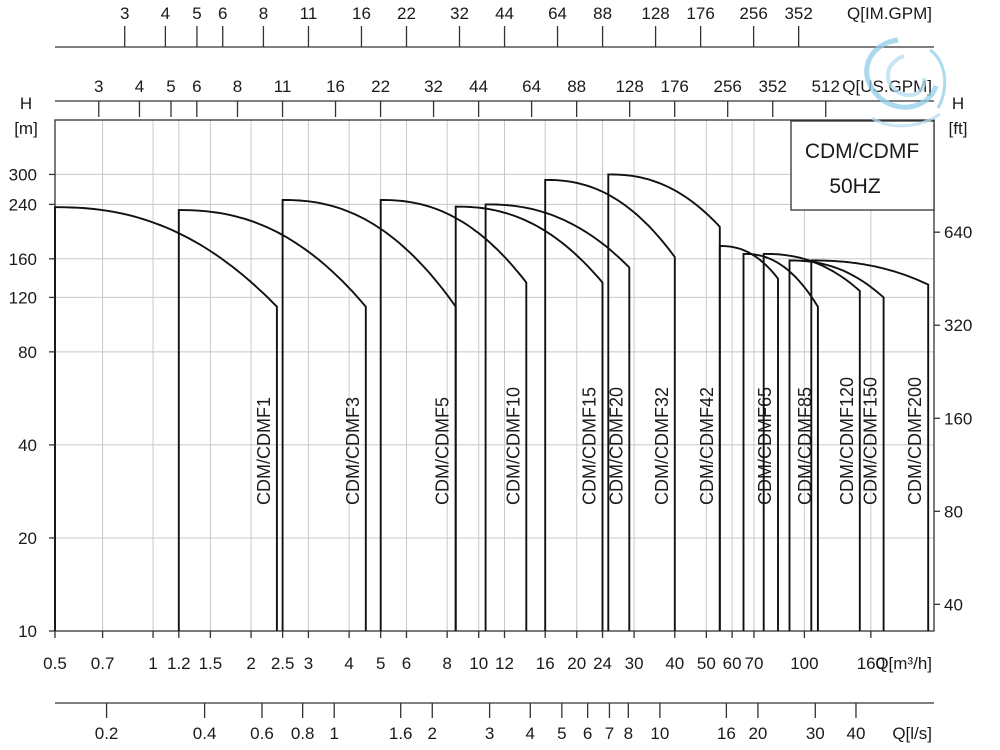  What do you see at coordinates (732, 663) in the screenshot?
I see `m3h-tick-label: 60` at bounding box center [732, 663].